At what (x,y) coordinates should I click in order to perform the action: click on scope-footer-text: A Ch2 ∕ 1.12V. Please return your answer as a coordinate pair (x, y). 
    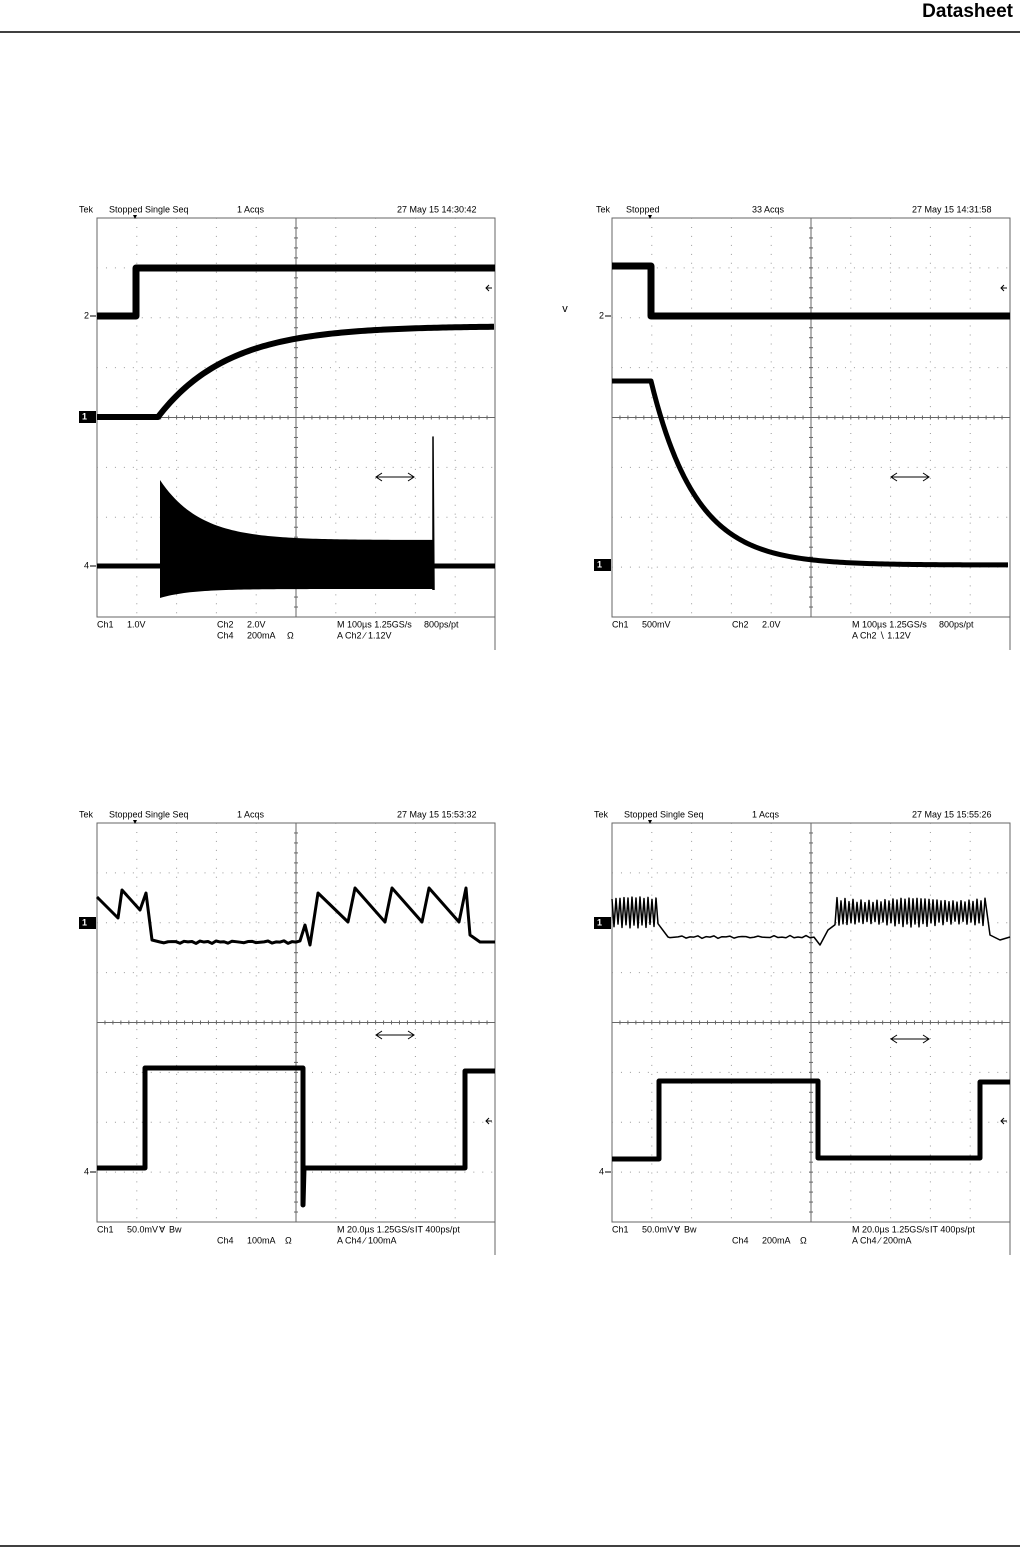
    Looking at the image, I should click on (364, 635).